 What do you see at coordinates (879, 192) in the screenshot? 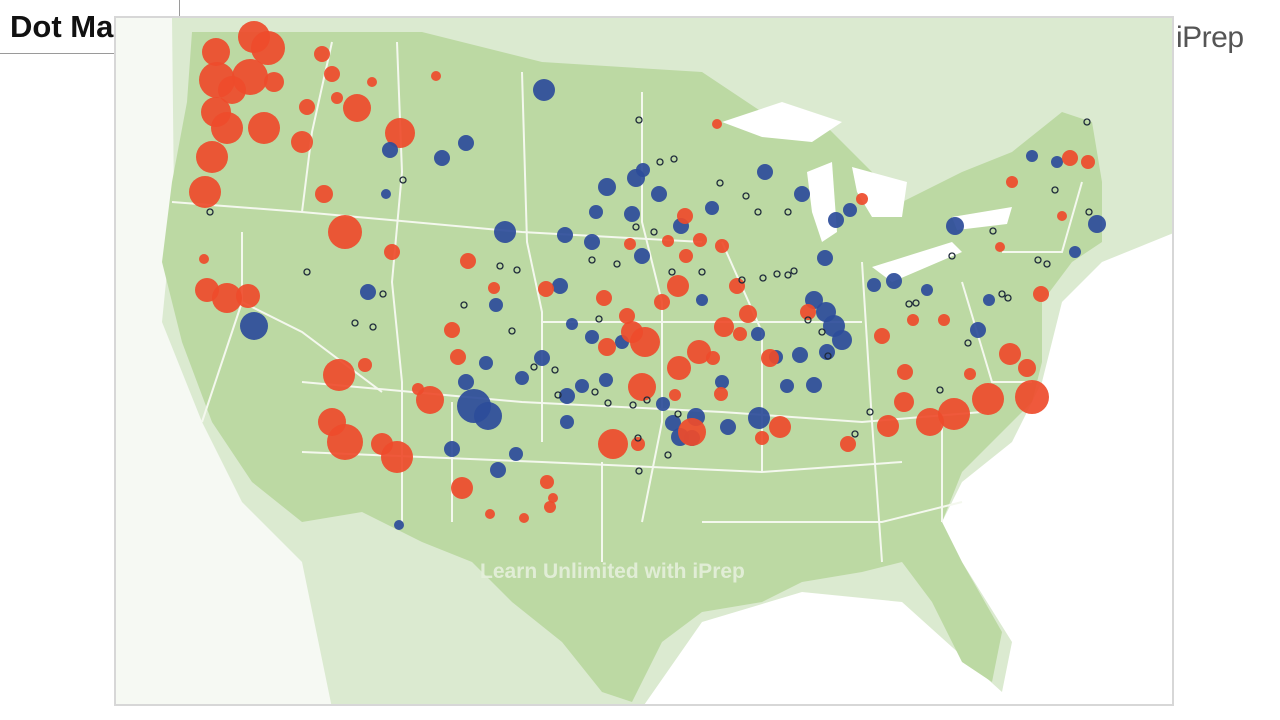
I see `lake-huron` at bounding box center [879, 192].